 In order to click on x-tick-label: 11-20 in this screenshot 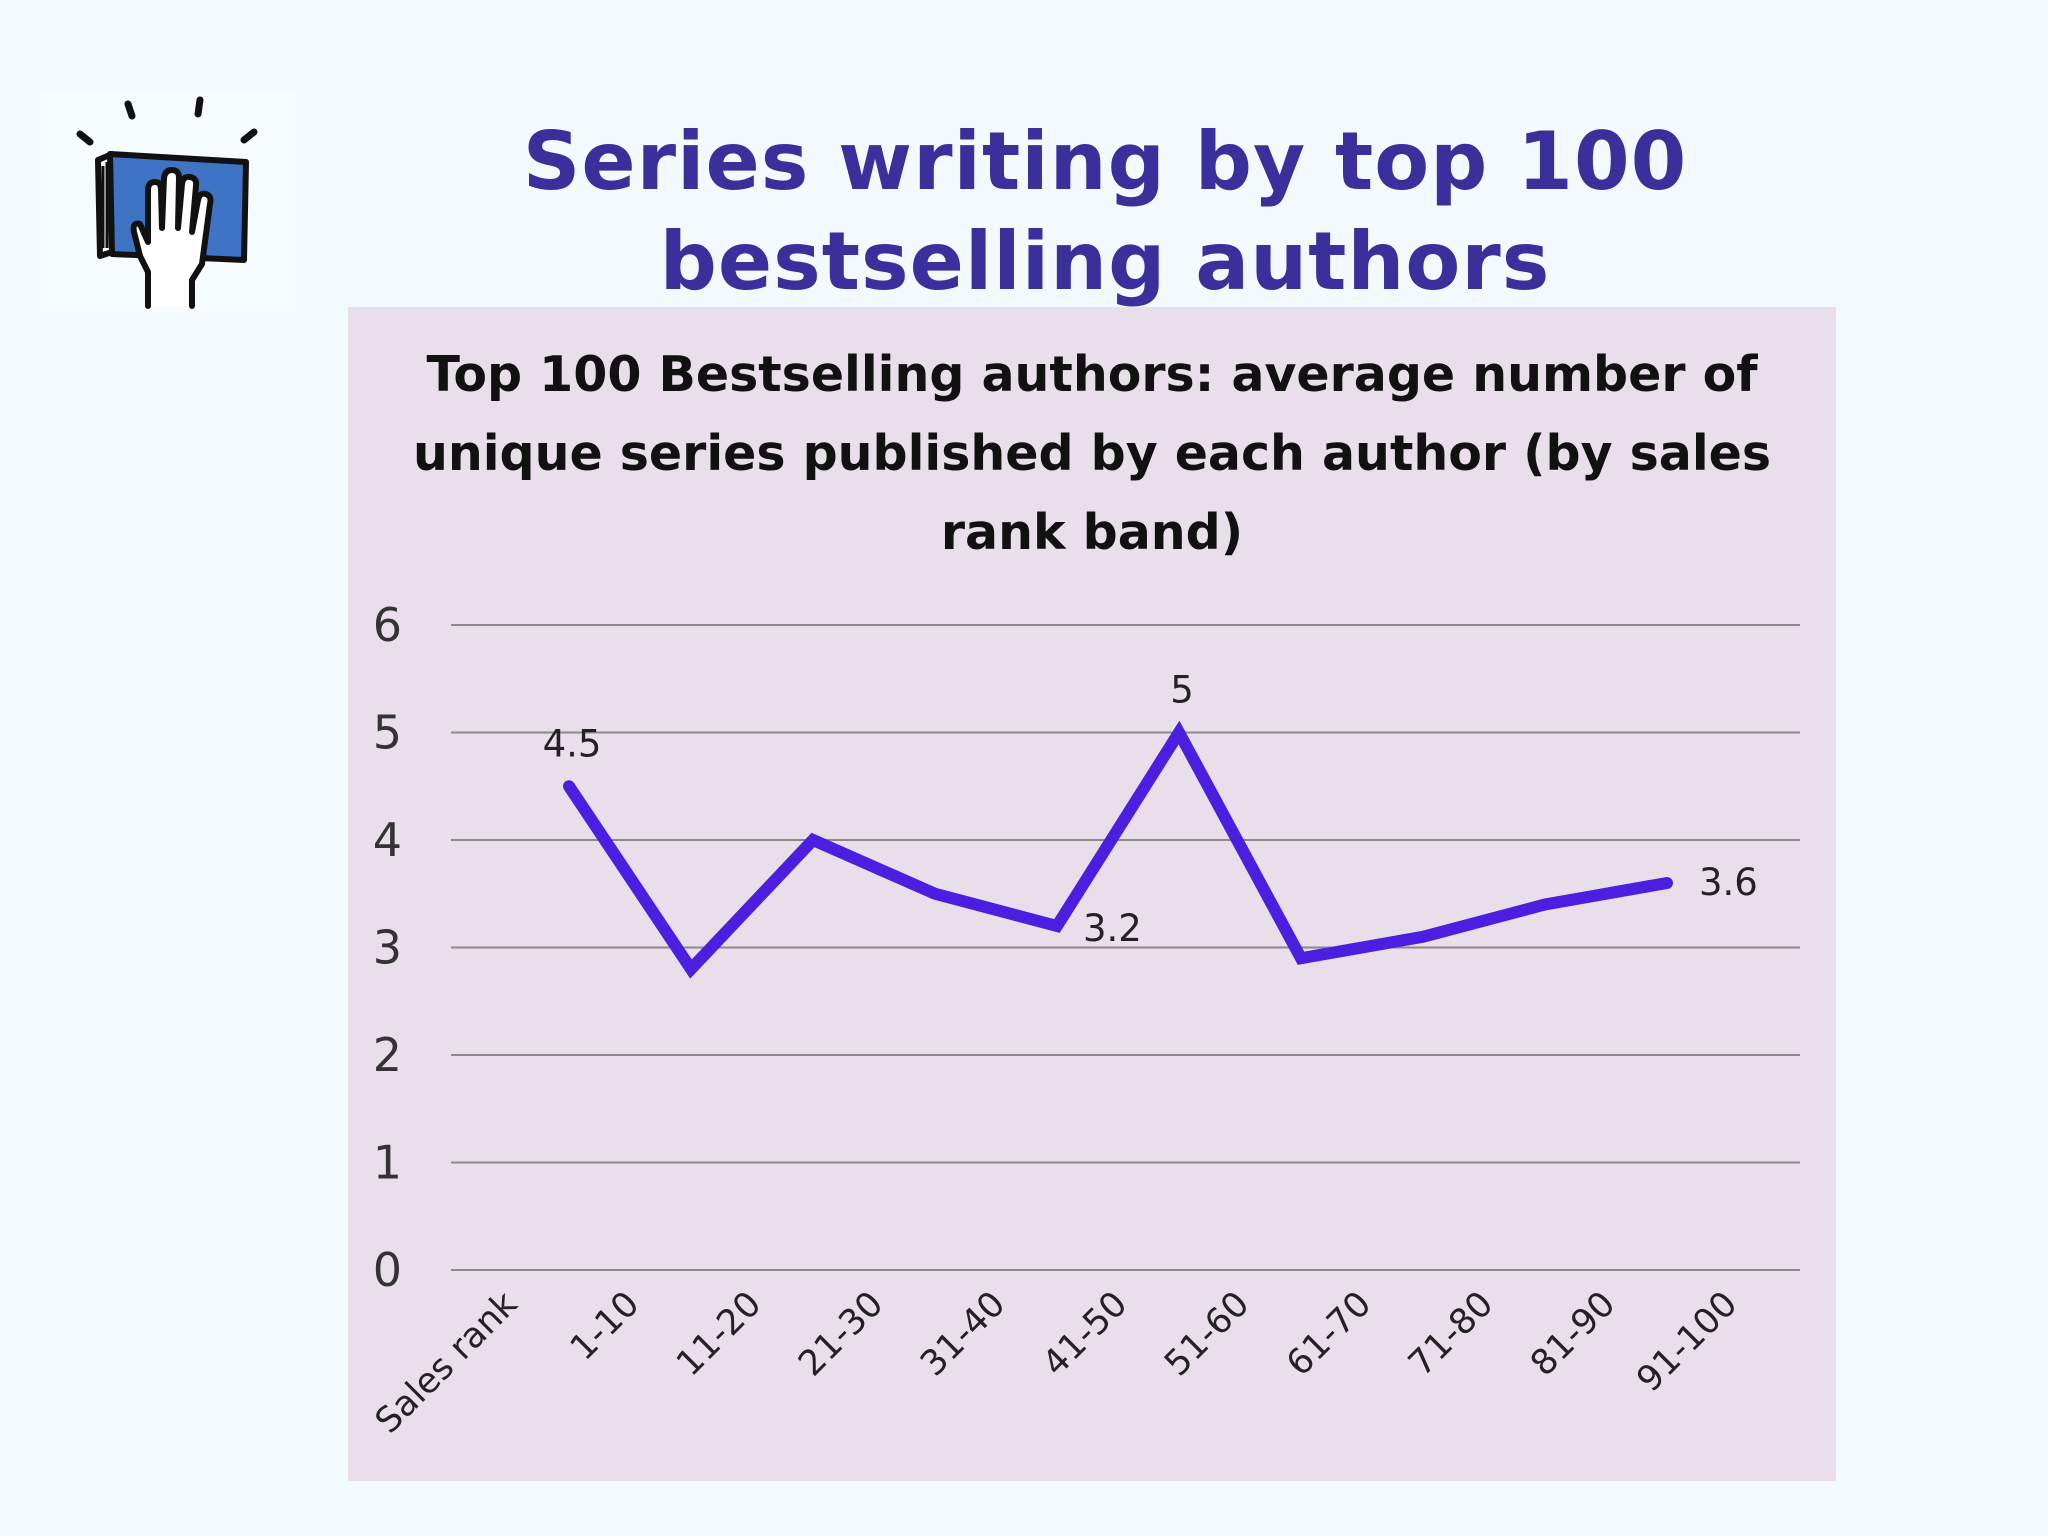, I will do `click(719, 1334)`.